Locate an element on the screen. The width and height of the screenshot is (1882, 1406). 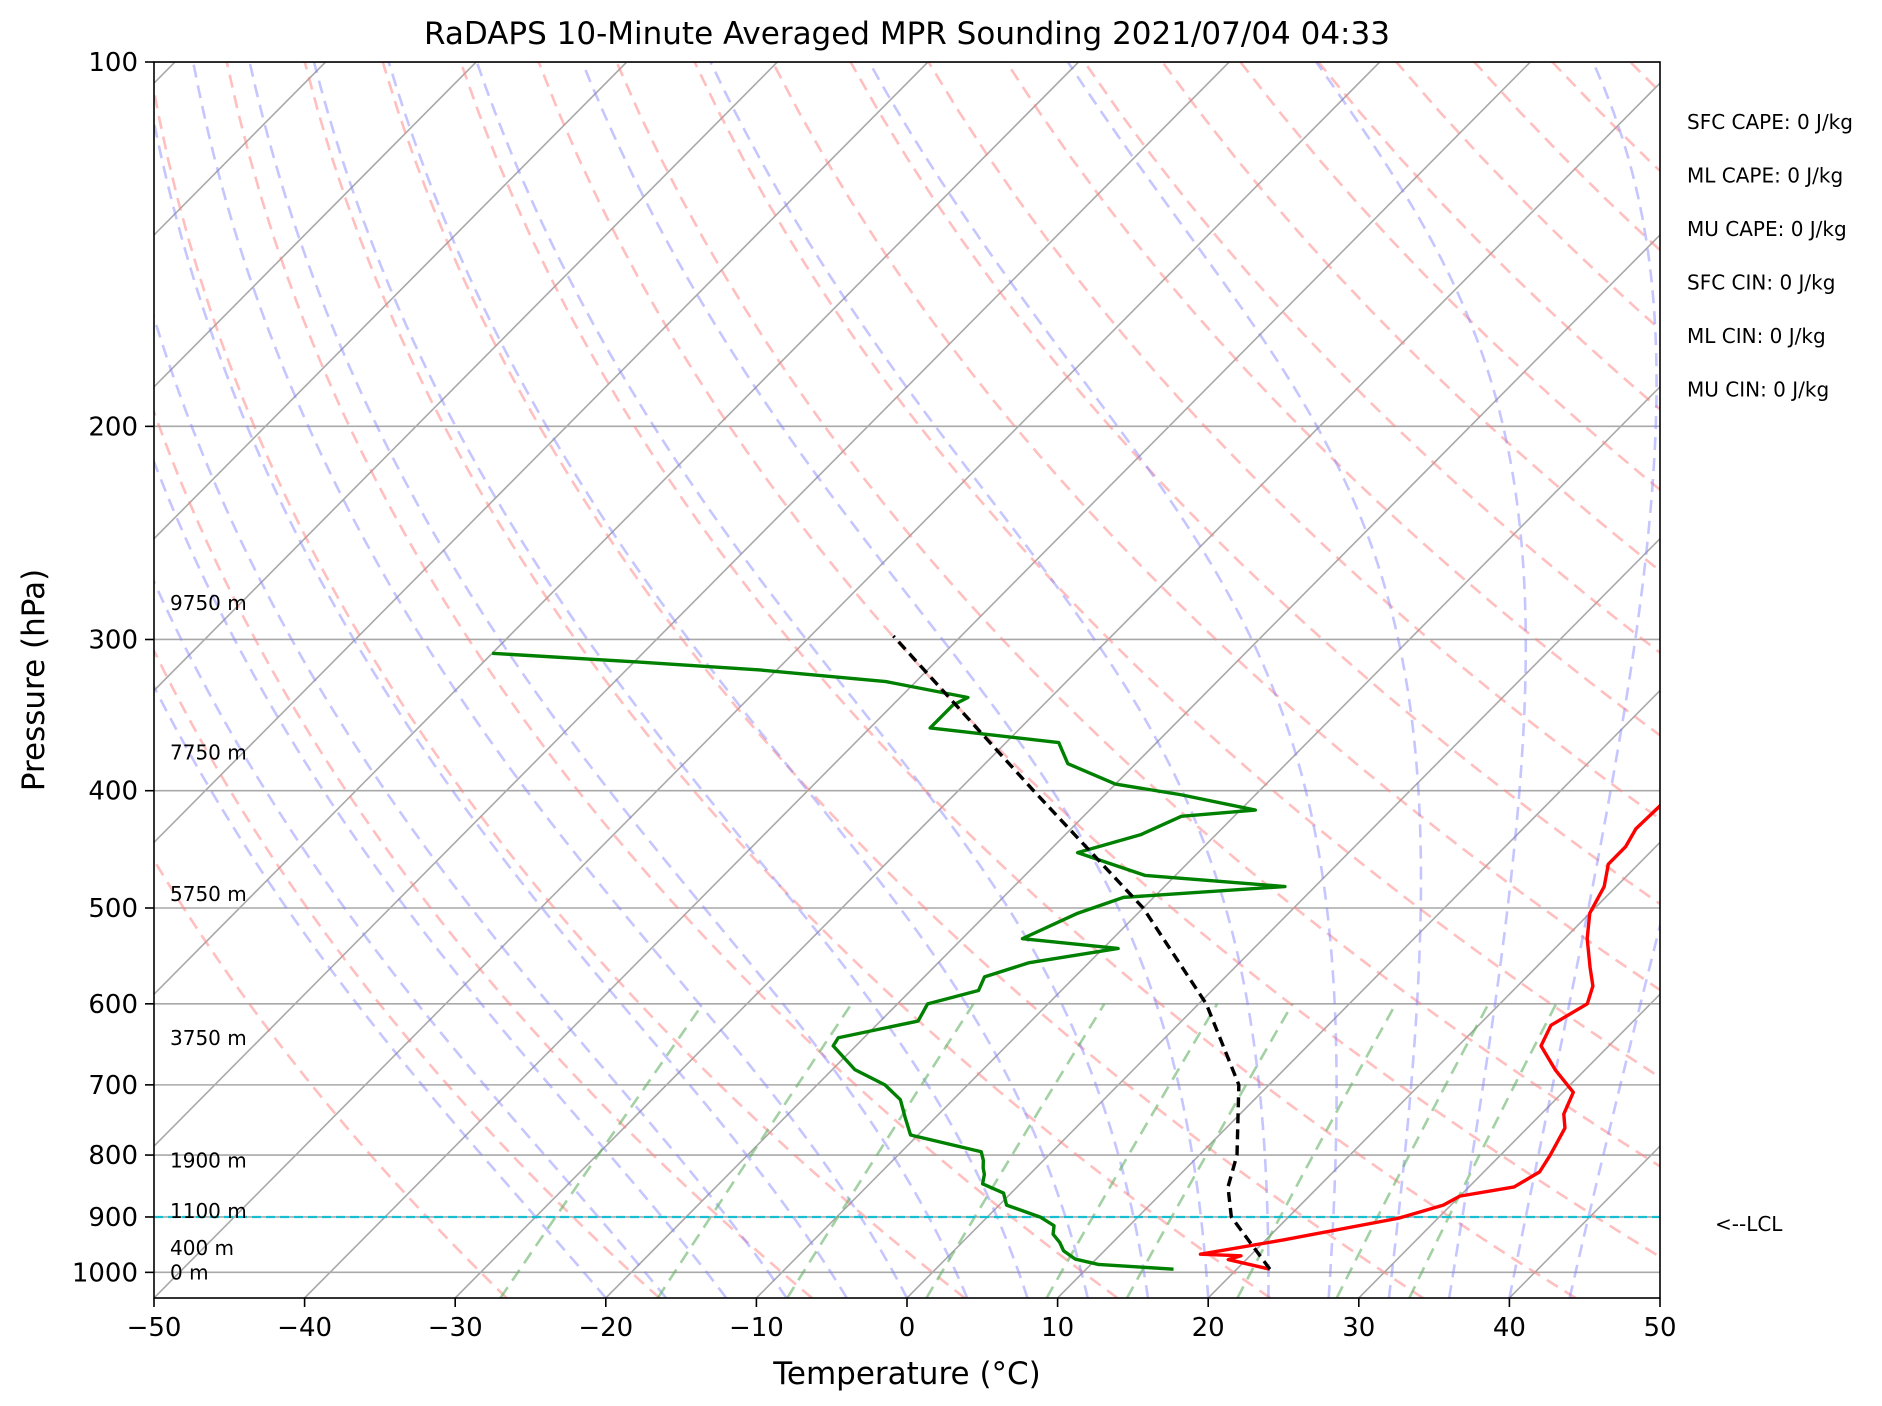
x-tick-label: −30 is located at coordinates (455, 1328).